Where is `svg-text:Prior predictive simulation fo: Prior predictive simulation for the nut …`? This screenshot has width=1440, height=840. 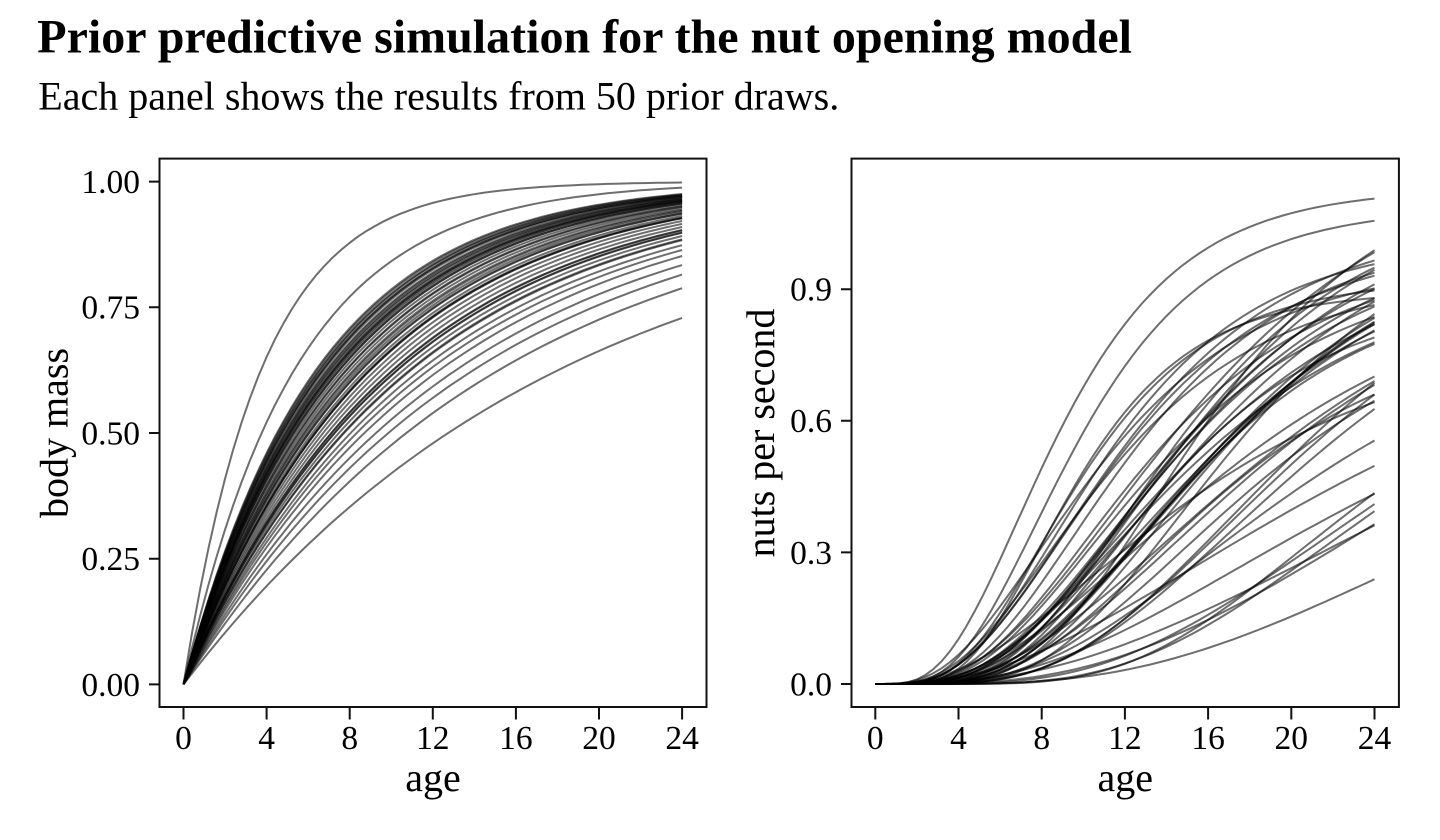 svg-text:Prior predictive simulation fo: Prior predictive simulation for the nut … is located at coordinates (584, 37).